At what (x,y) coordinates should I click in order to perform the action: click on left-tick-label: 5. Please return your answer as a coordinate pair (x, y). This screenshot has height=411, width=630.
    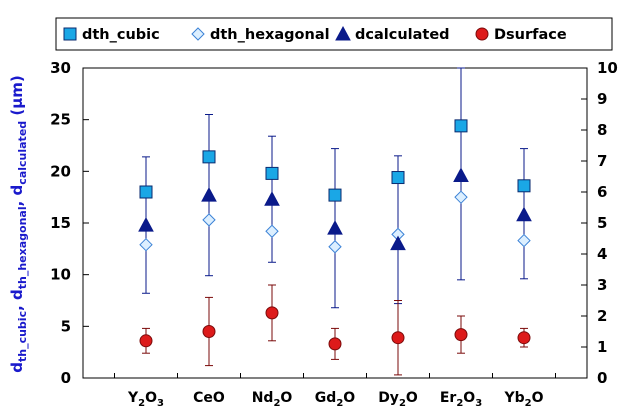
    Looking at the image, I should click on (66, 326).